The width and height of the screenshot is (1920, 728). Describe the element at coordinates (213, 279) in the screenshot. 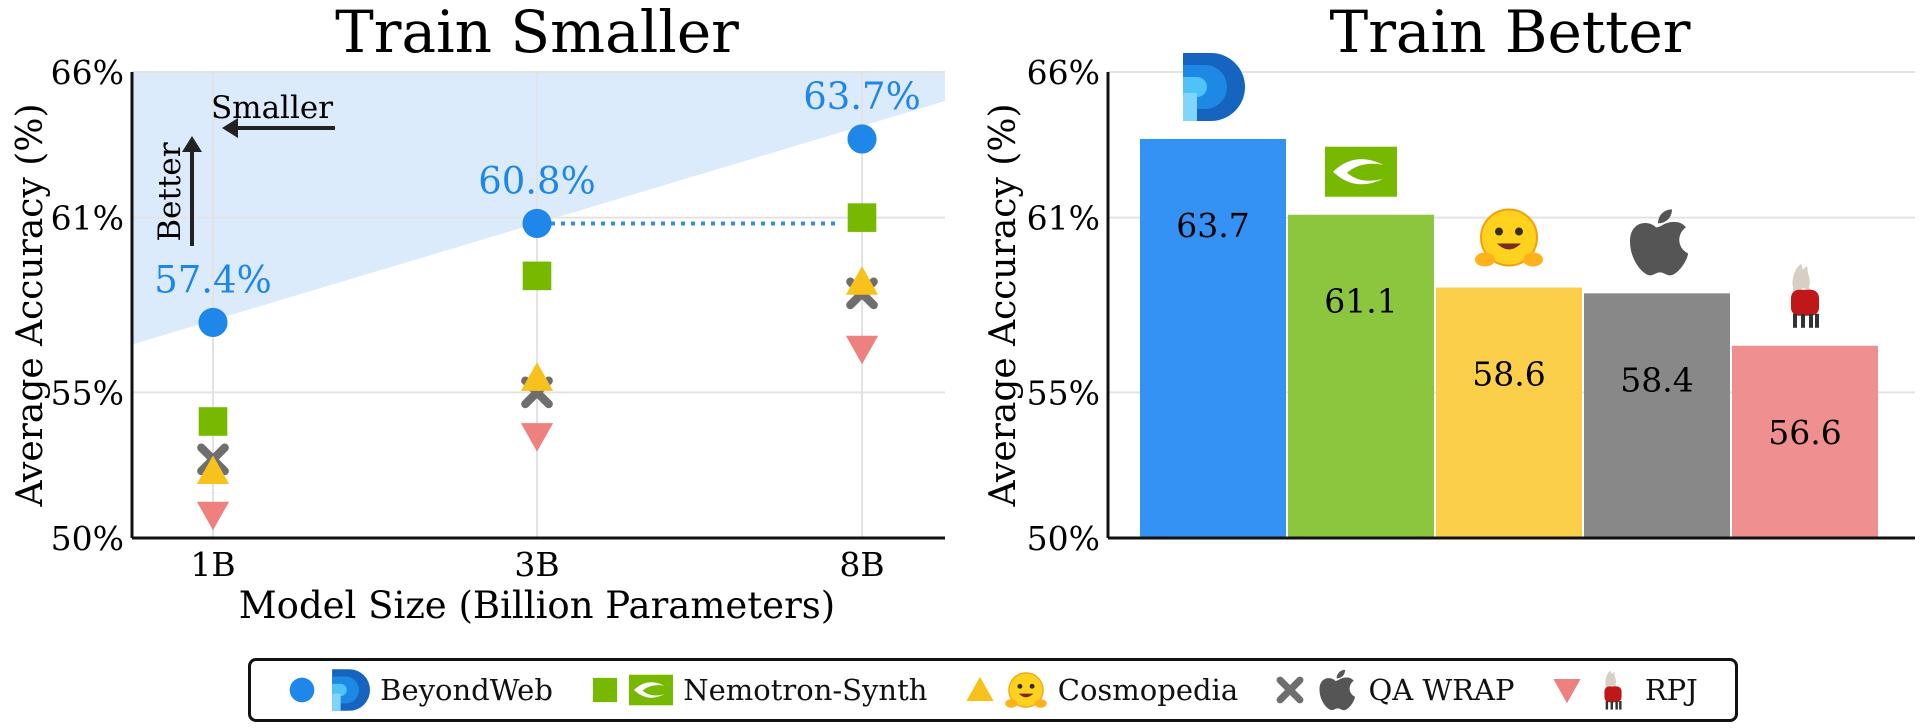

I see `beyondweb-value-label: 57.4%` at that location.